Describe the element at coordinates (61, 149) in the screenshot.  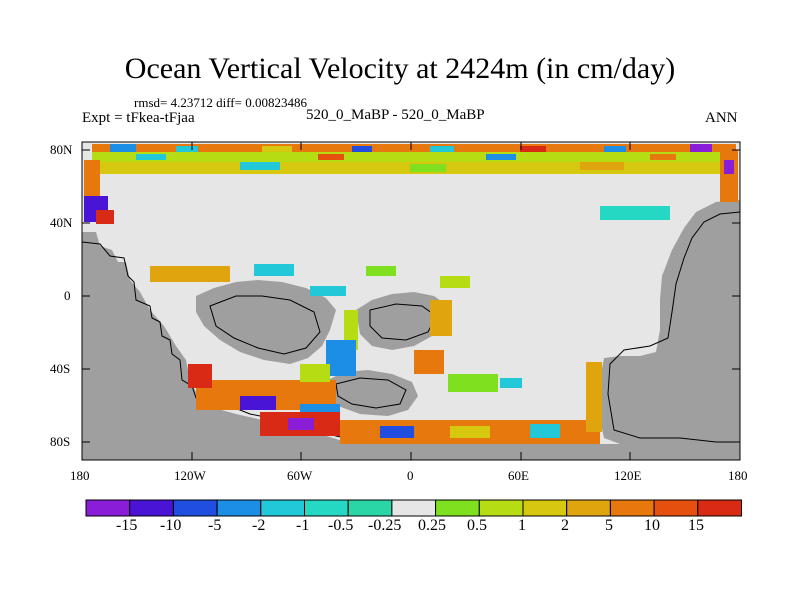
I see `lat-label-80n: 80N` at that location.